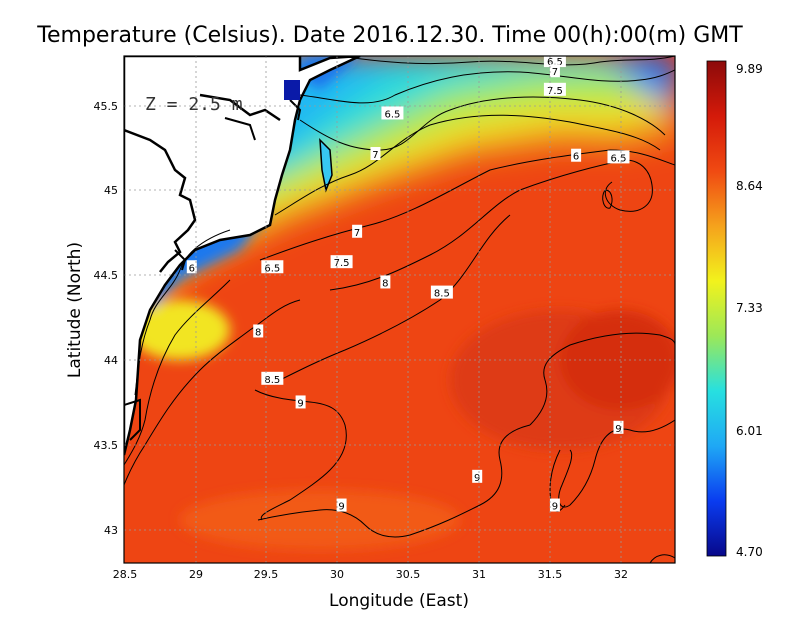 This screenshot has width=800, height=618. Describe the element at coordinates (749, 69) in the screenshot. I see `colorbar-tick-label: 9.89` at that location.